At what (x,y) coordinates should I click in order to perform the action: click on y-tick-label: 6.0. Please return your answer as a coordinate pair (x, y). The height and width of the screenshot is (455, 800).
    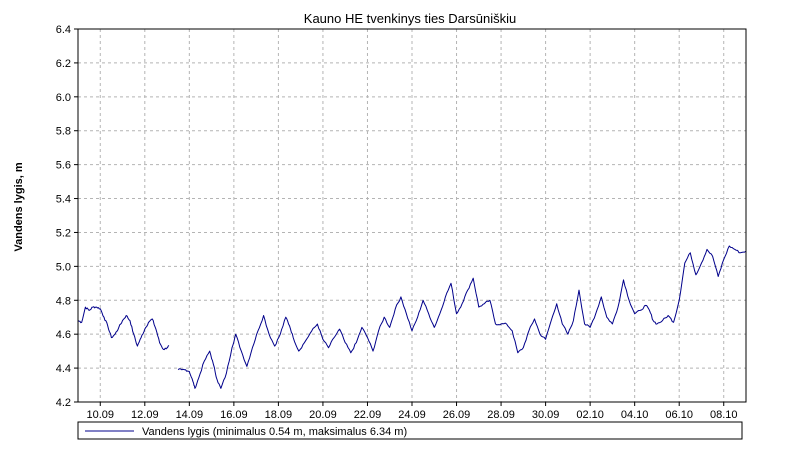
    Looking at the image, I should click on (63, 98).